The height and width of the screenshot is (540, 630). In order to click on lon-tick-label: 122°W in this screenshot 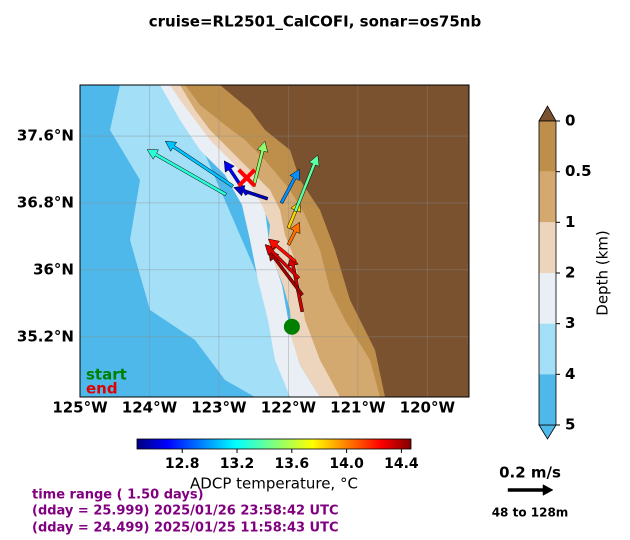, I will do `click(289, 408)`.